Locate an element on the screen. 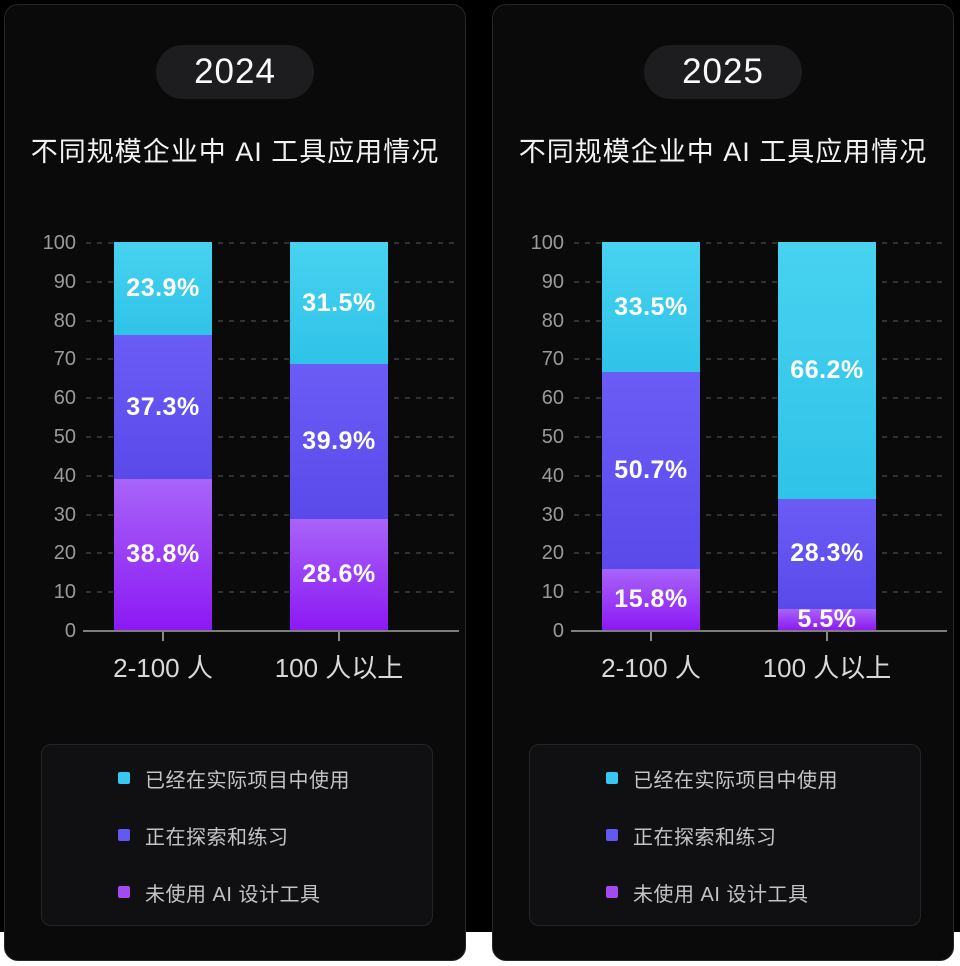 The width and height of the screenshot is (960, 966). segment-value-label: 5.5% is located at coordinates (827, 618).